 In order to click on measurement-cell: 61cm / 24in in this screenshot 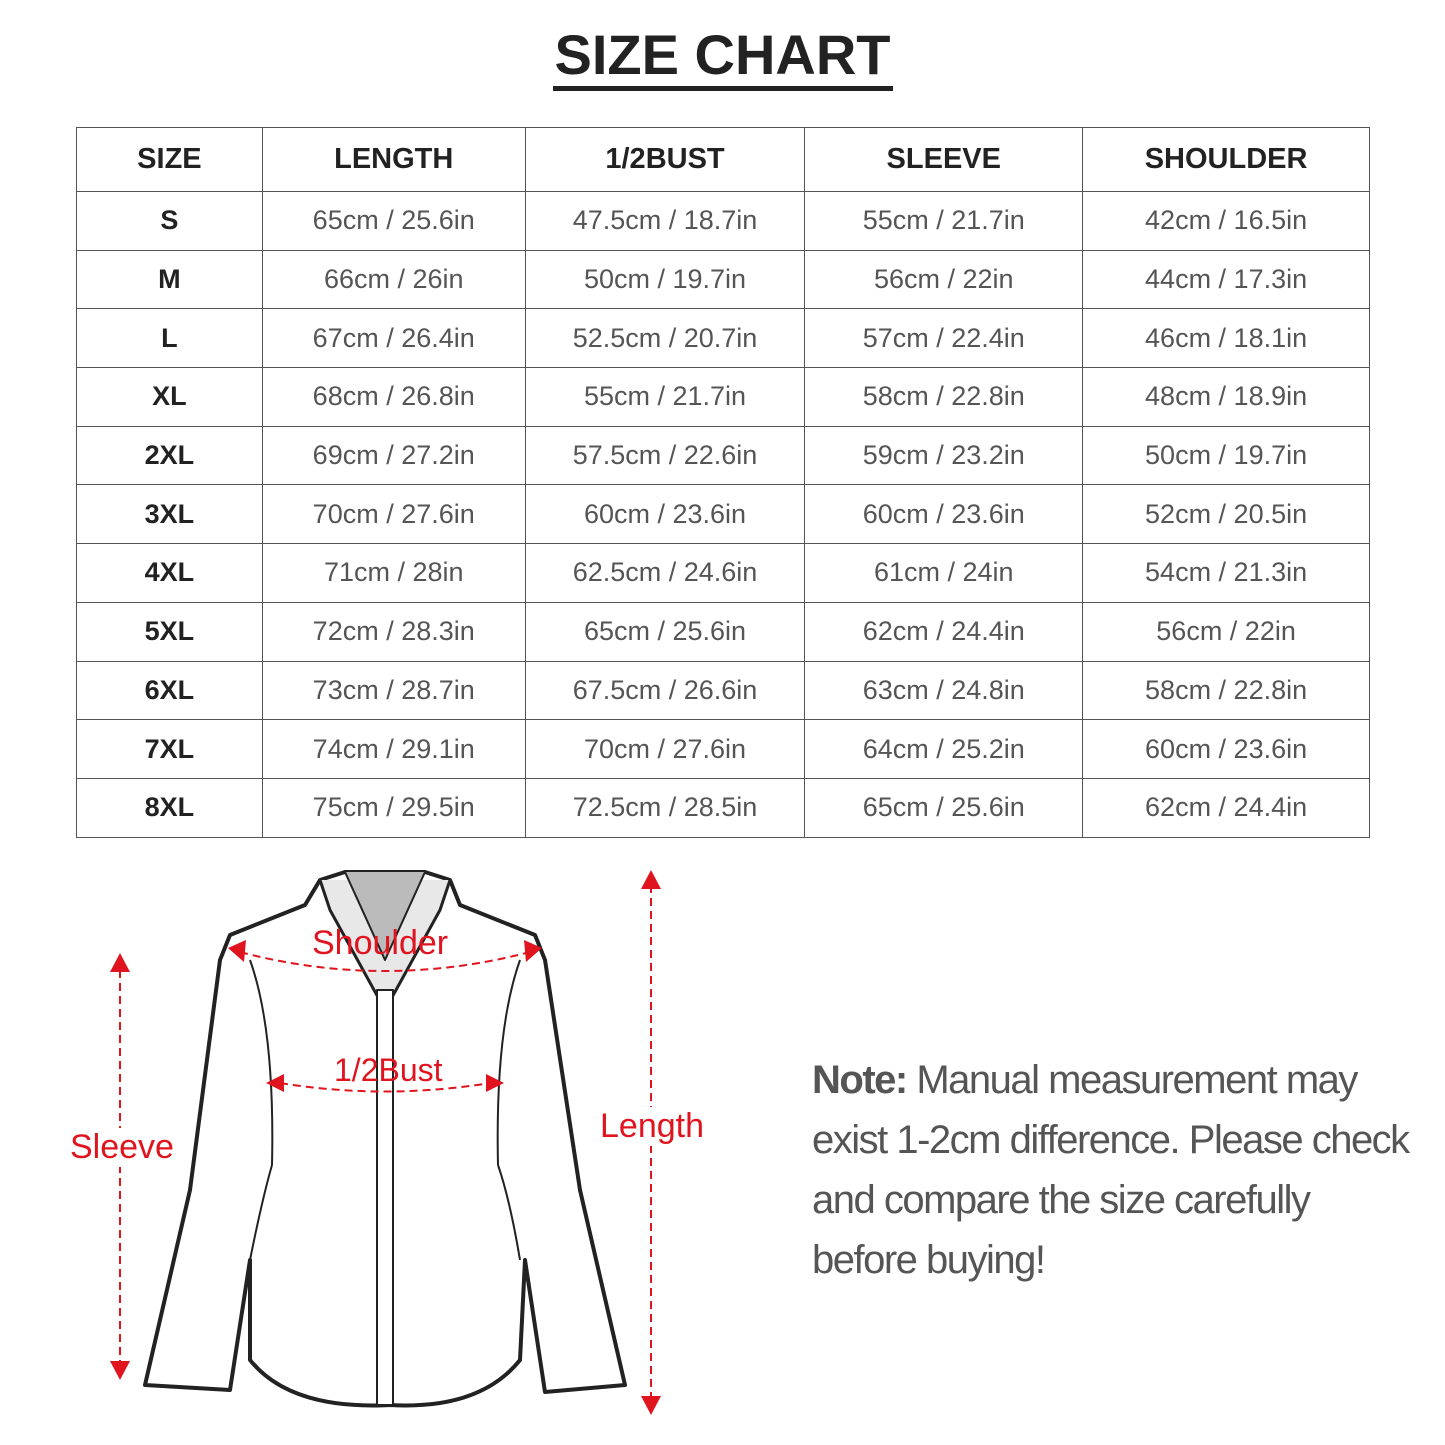, I will do `click(944, 573)`.